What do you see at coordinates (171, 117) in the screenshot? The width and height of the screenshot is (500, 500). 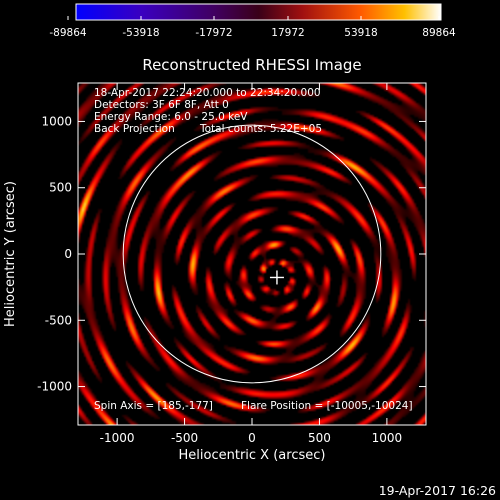 I see `annotation-energy-range: Energy Range: 6.0 - 25.0 keV` at bounding box center [171, 117].